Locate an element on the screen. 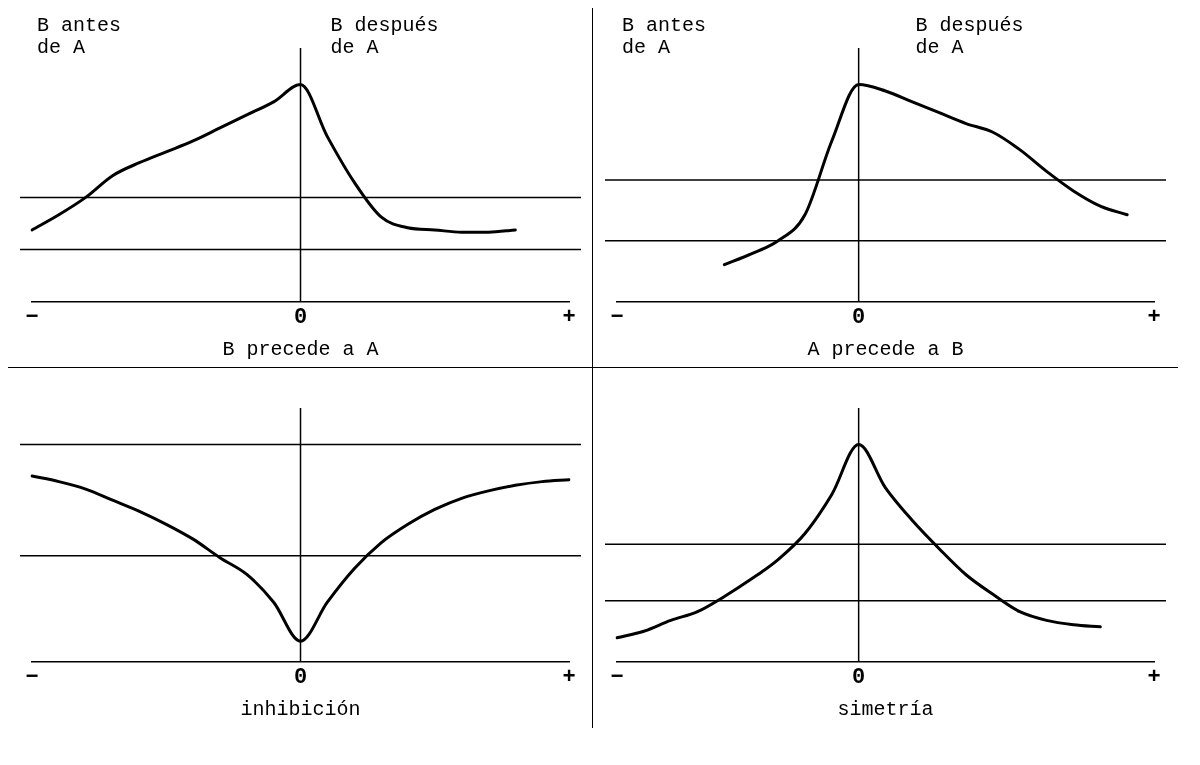  x-axis-title: simetría is located at coordinates (885, 710).